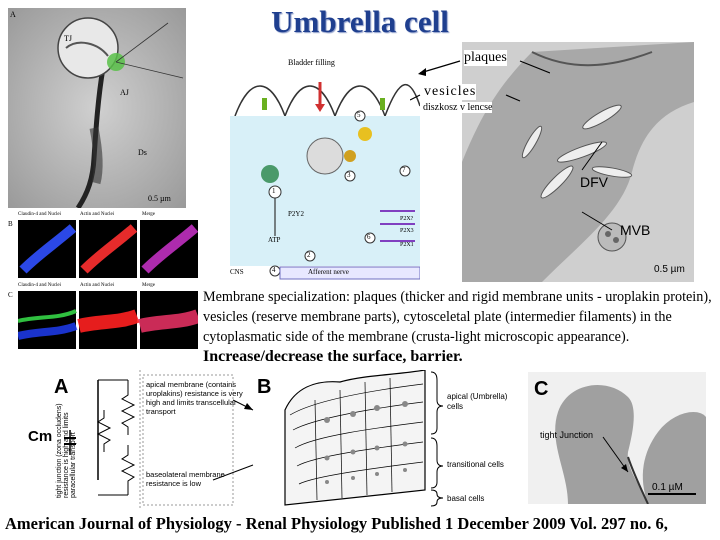 The image size is (720, 540). Describe the element at coordinates (477, 401) in the screenshot. I see `apical-cells-label: apical (Umbrella) cells` at that location.